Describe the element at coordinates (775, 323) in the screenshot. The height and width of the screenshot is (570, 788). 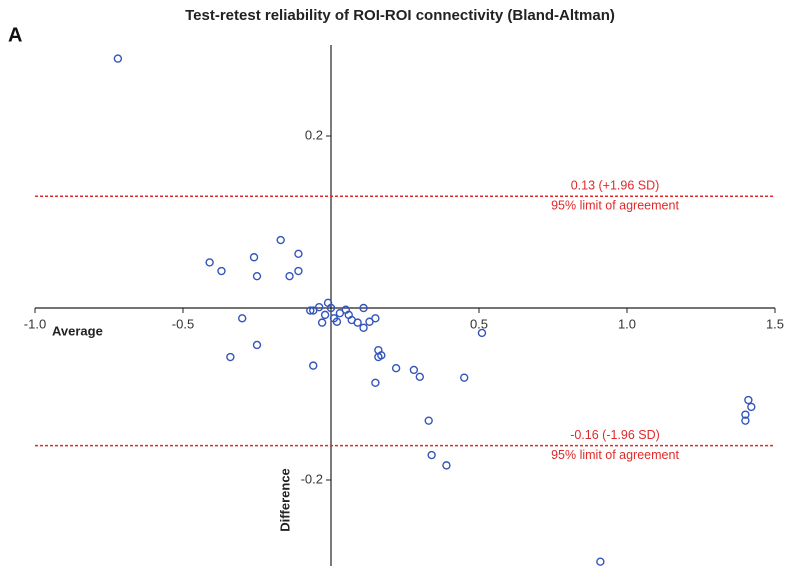
I see `x-tick-label: 1.5` at that location.